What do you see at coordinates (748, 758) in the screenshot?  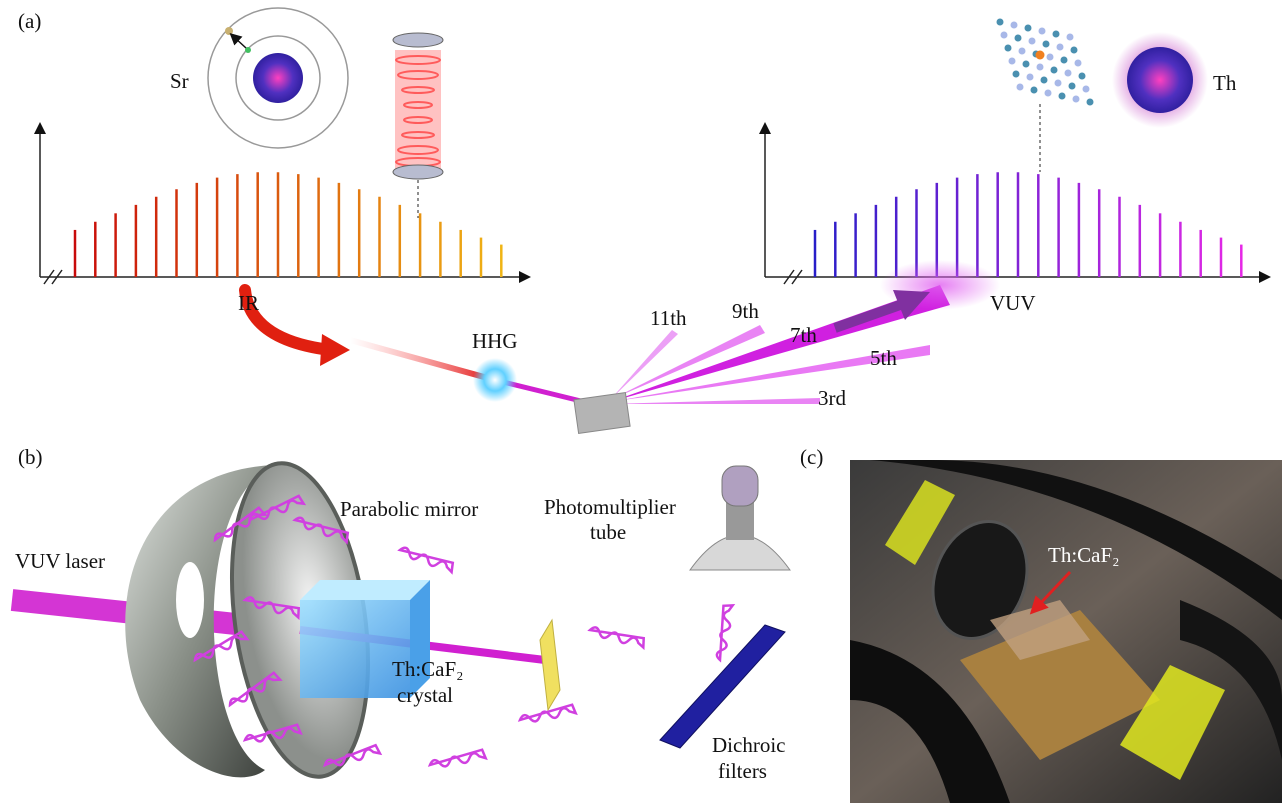 I see `filter-label: Dichroic filters` at bounding box center [748, 758].